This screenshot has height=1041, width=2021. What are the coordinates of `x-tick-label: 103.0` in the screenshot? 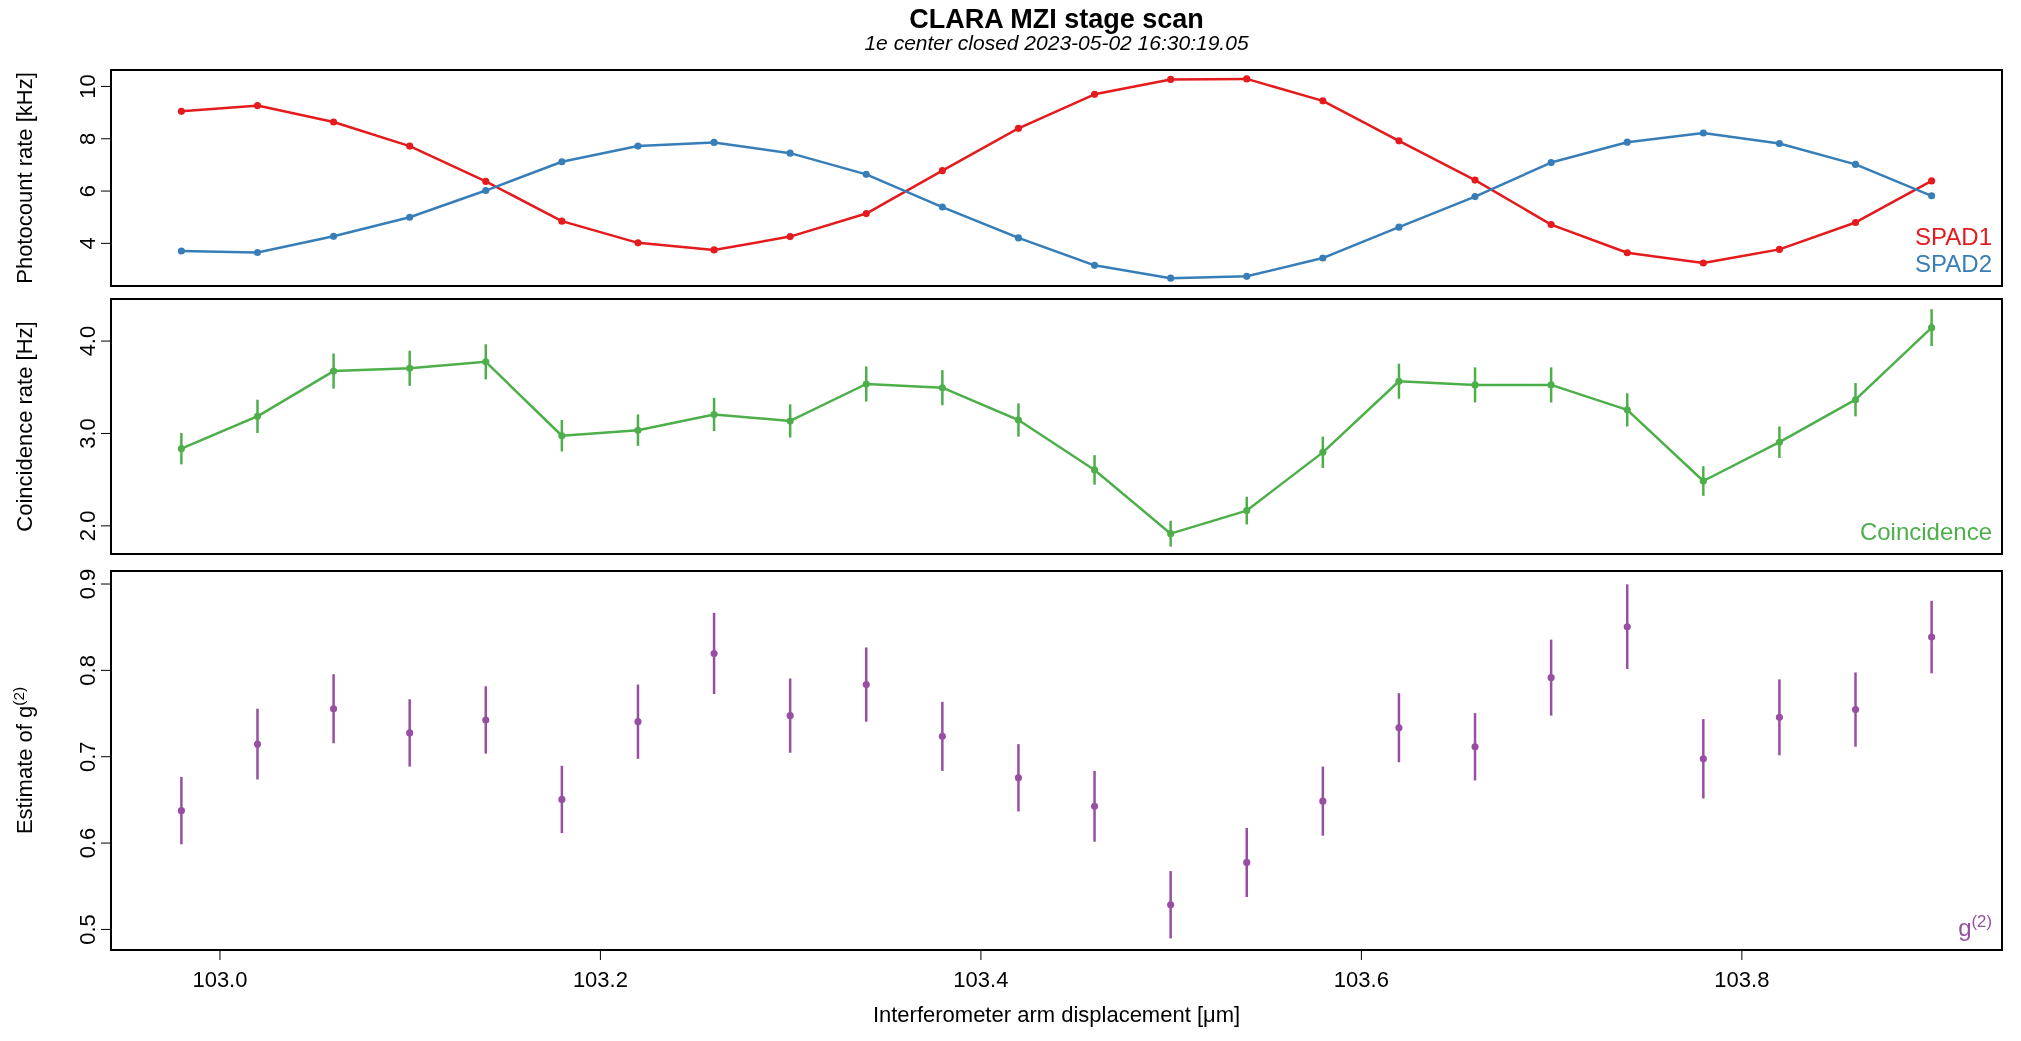 It's located at (220, 980).